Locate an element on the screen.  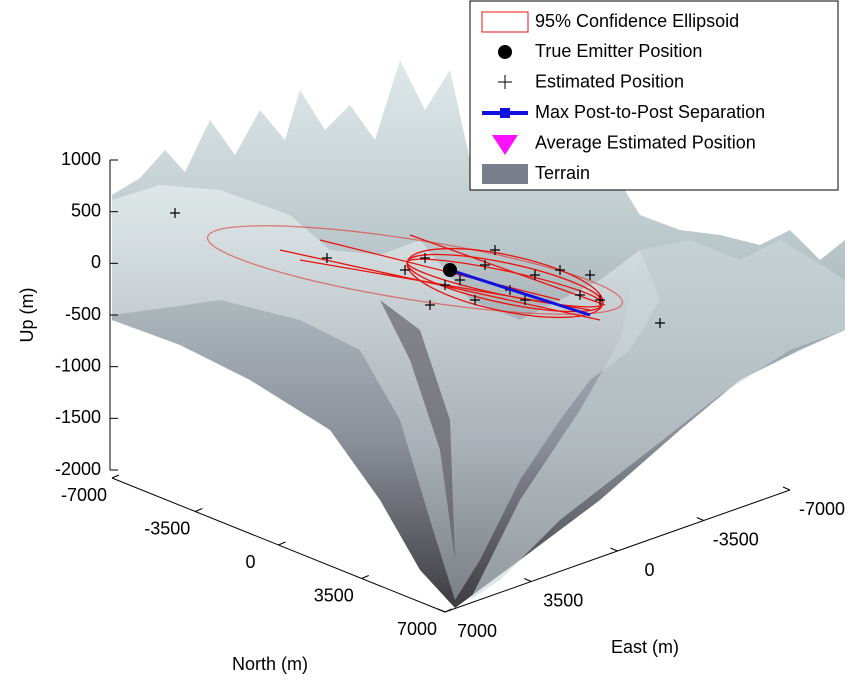
legend-label: Average Estimated Position is located at coordinates (645, 142).